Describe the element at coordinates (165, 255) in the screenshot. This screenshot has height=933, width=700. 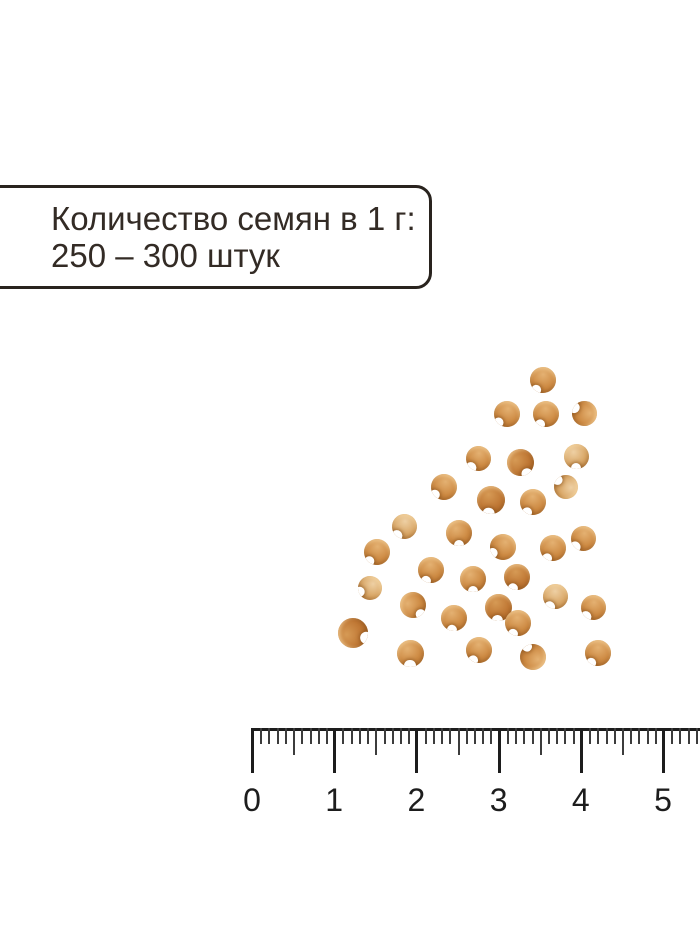
I see `info-line-2: 250 – 300 штук` at that location.